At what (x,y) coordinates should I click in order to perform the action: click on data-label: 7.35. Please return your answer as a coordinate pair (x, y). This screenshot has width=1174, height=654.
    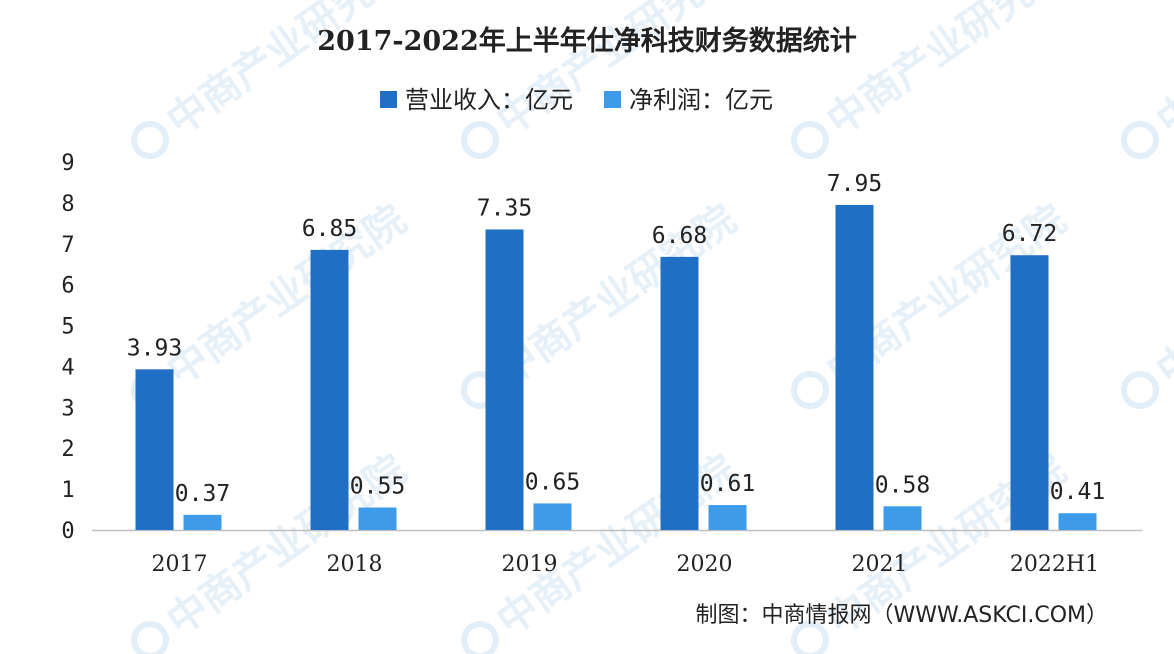
    Looking at the image, I should click on (504, 208).